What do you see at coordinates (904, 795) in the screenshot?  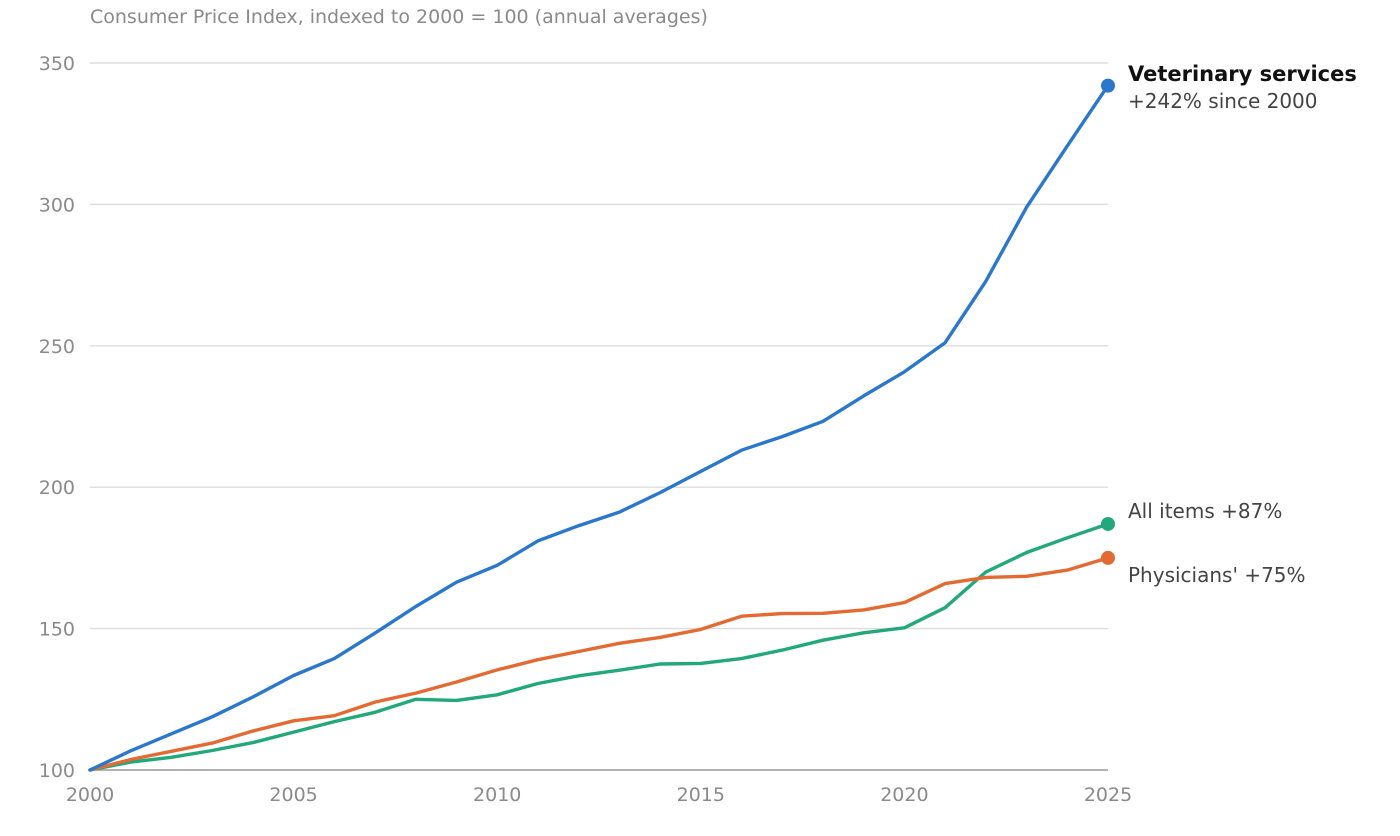 I see `x-tick-label: 2020` at bounding box center [904, 795].